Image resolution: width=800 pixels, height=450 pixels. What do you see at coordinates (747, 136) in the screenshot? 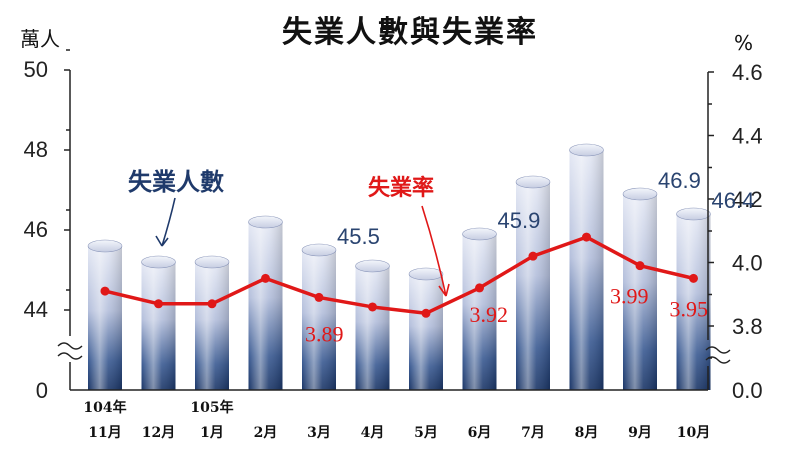
I see `right-tick-label: 4.4` at bounding box center [747, 136].